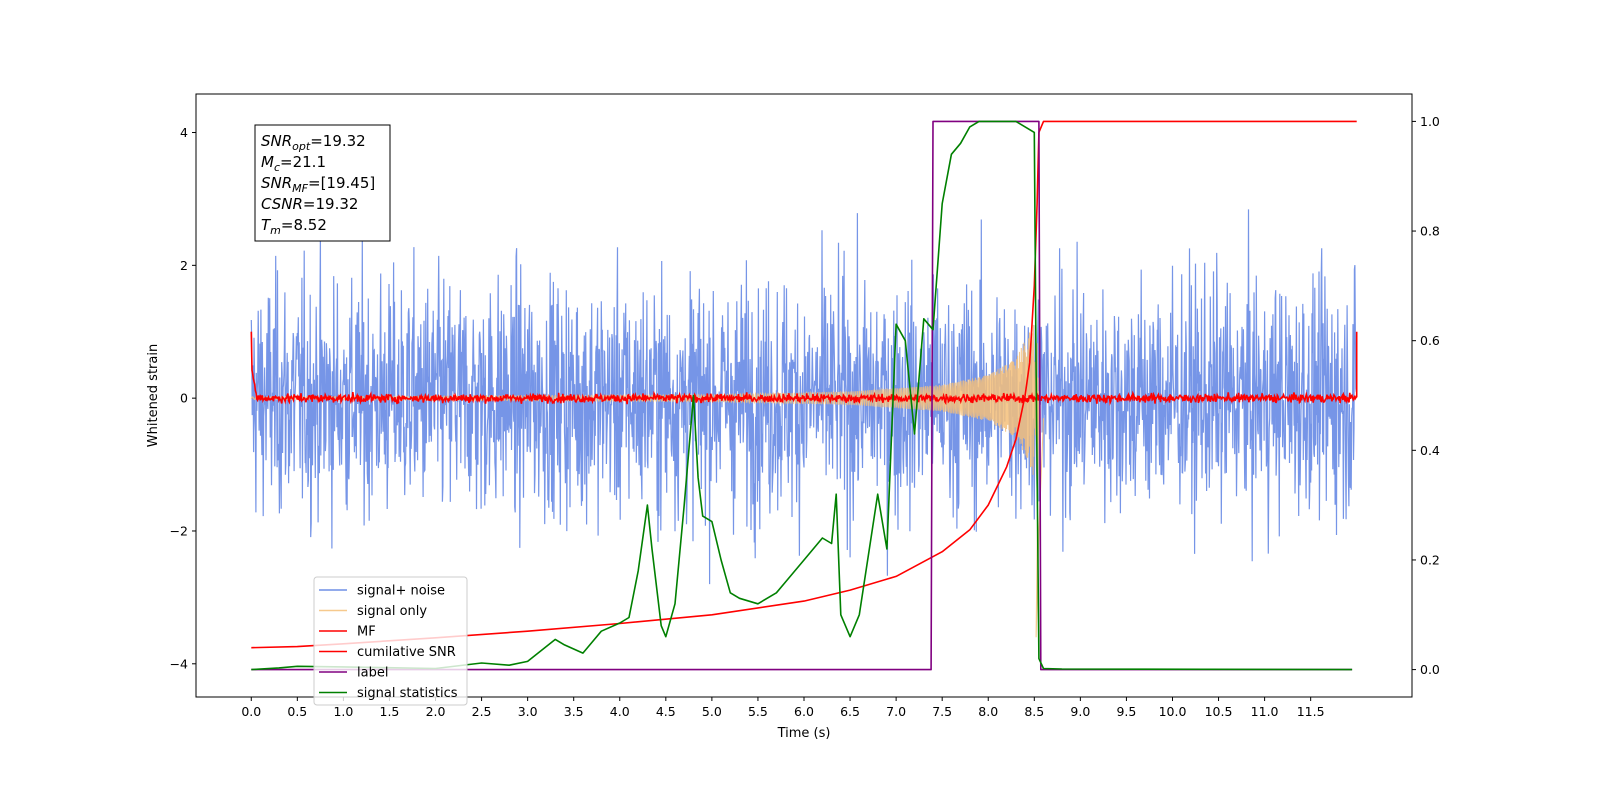 The width and height of the screenshot is (1600, 800). What do you see at coordinates (988, 711) in the screenshot?
I see `x-tick-label: 8.0` at bounding box center [988, 711].